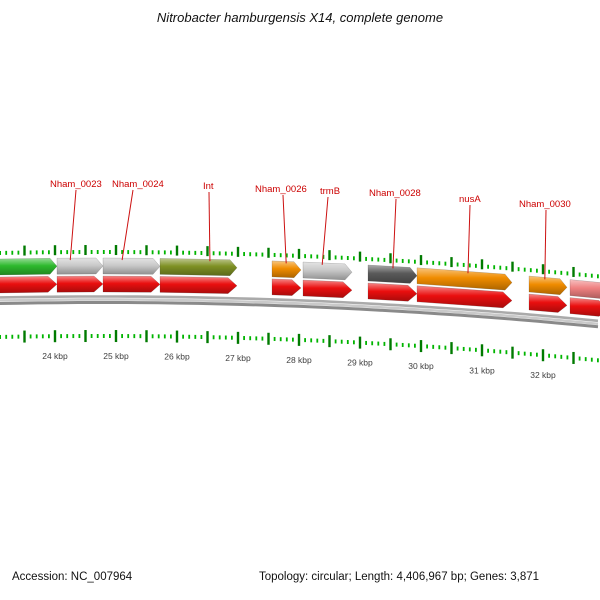 The width and height of the screenshot is (600, 600). What do you see at coordinates (545, 204) in the screenshot?
I see `gene-label-Nham_0030: Nham_0030` at bounding box center [545, 204].